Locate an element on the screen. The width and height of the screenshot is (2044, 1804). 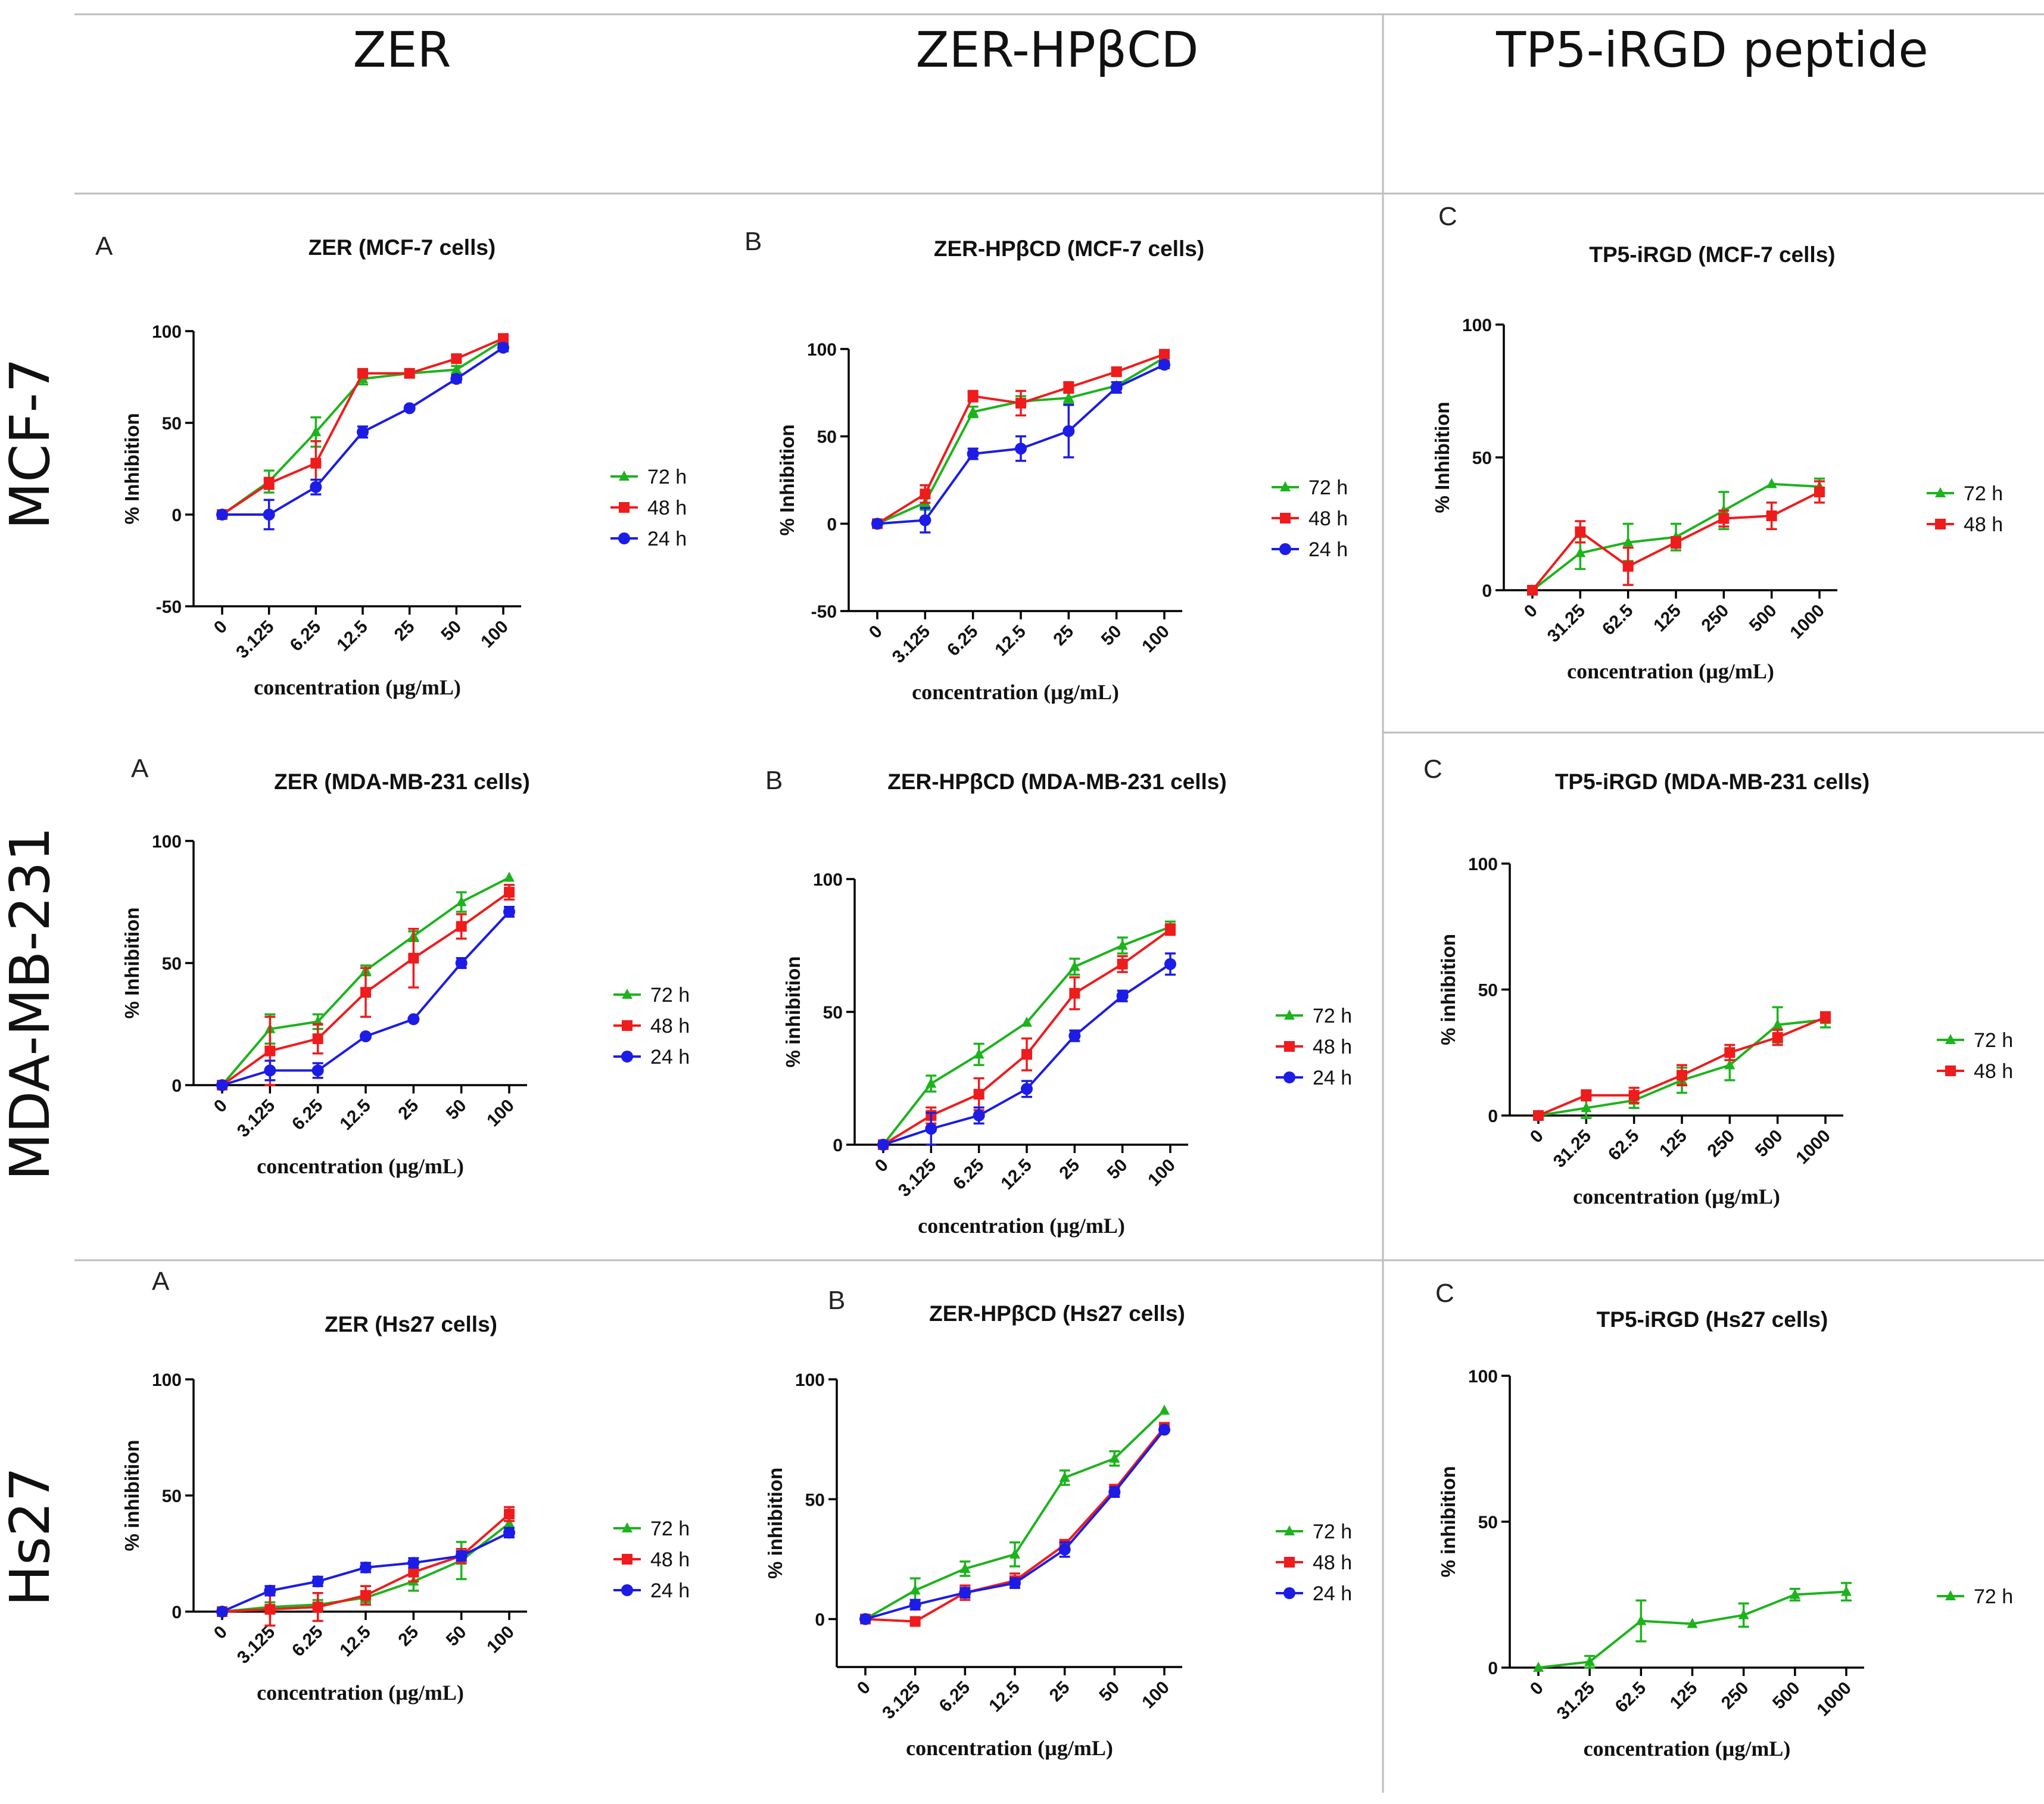
x-tick-label: 100 is located at coordinates (1155, 639).